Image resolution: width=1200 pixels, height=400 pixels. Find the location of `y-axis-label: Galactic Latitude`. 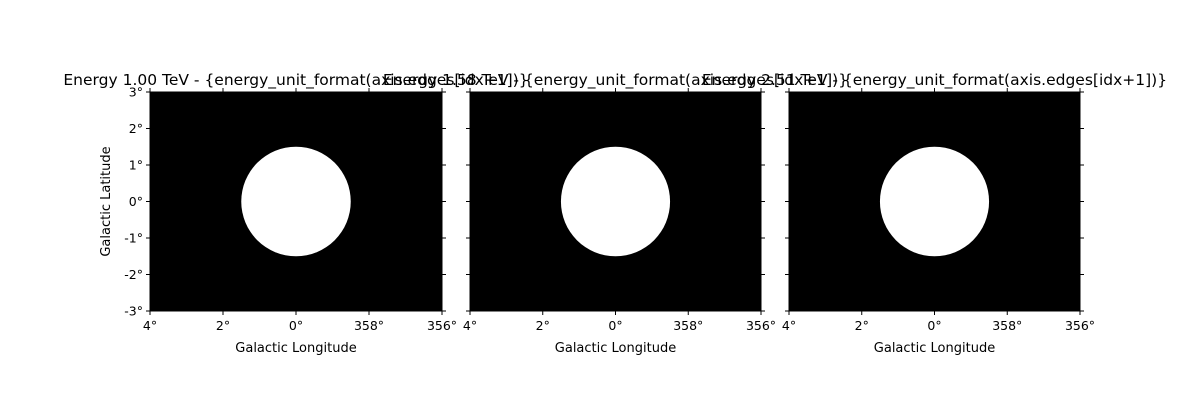

y-axis-label: Galactic Latitude is located at coordinates (106, 201).